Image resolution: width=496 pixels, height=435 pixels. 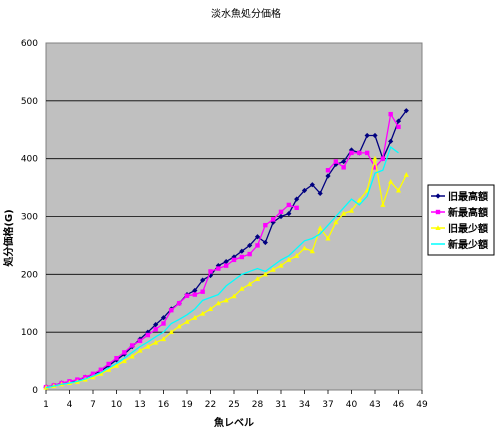 I want to click on series-line, so click(x=363, y=141).